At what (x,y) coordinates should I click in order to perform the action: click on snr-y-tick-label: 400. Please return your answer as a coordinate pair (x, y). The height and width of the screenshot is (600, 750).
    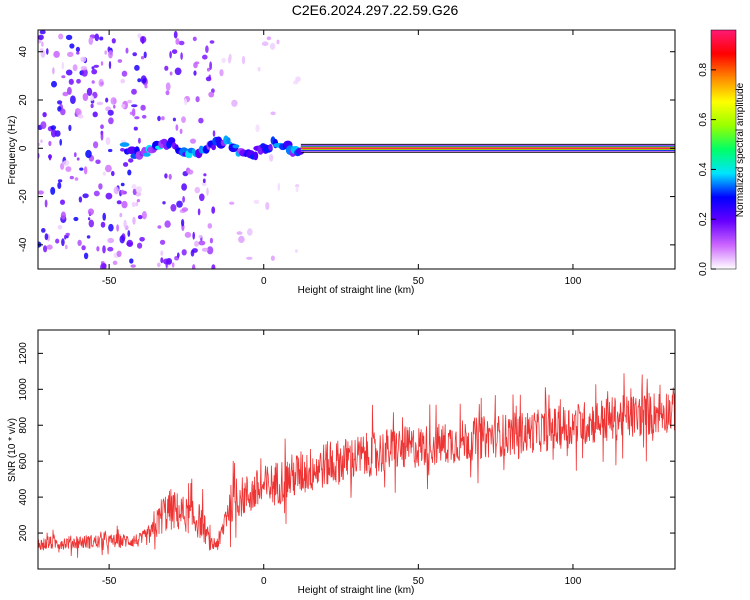
    Looking at the image, I should click on (23, 496).